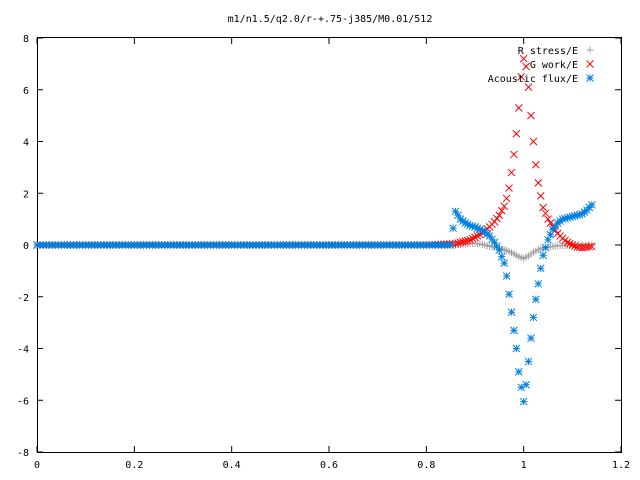 Image resolution: width=640 pixels, height=480 pixels. I want to click on legend: R stress/E G work/E Acoustic flux/E, so click(541, 65).